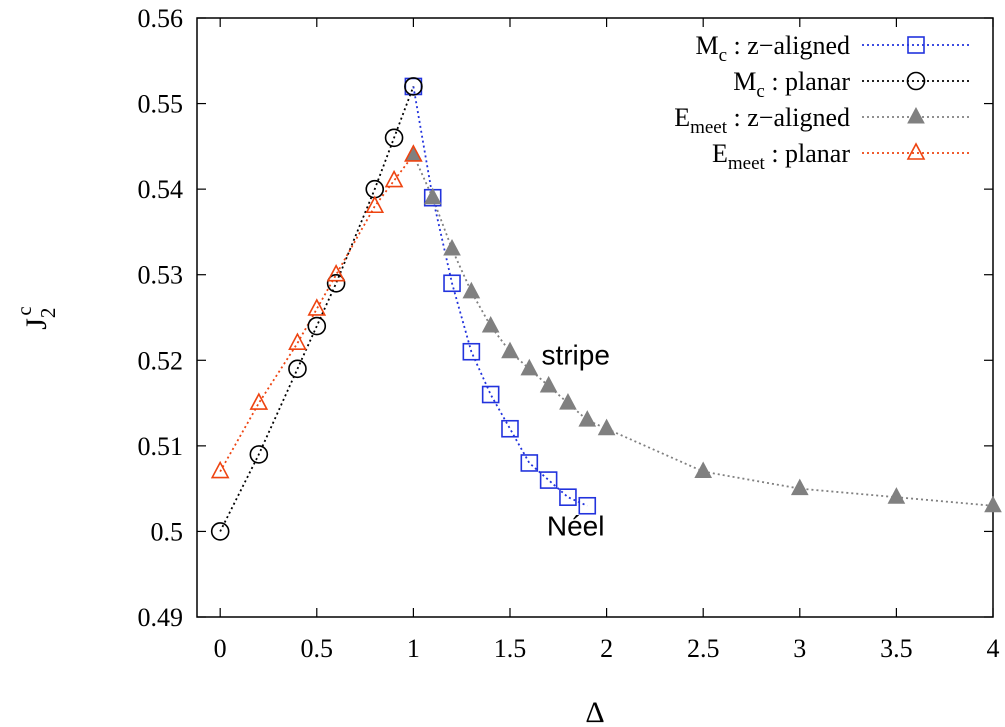 The height and width of the screenshot is (727, 1005). I want to click on x-tick-label: 0.5, so click(317, 648).